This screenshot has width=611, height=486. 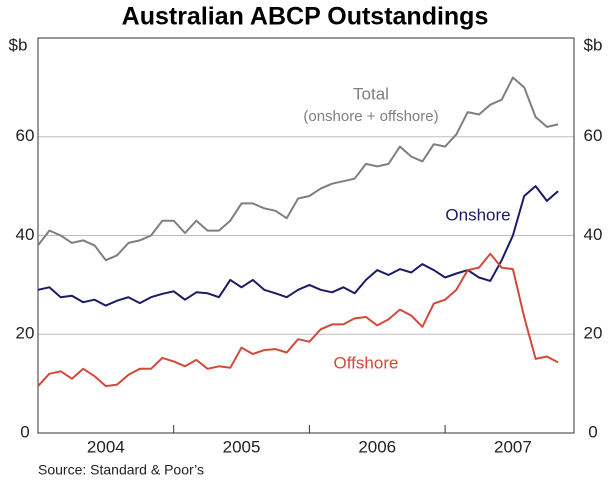 I want to click on y-tick-label: 40, so click(x=25, y=234).